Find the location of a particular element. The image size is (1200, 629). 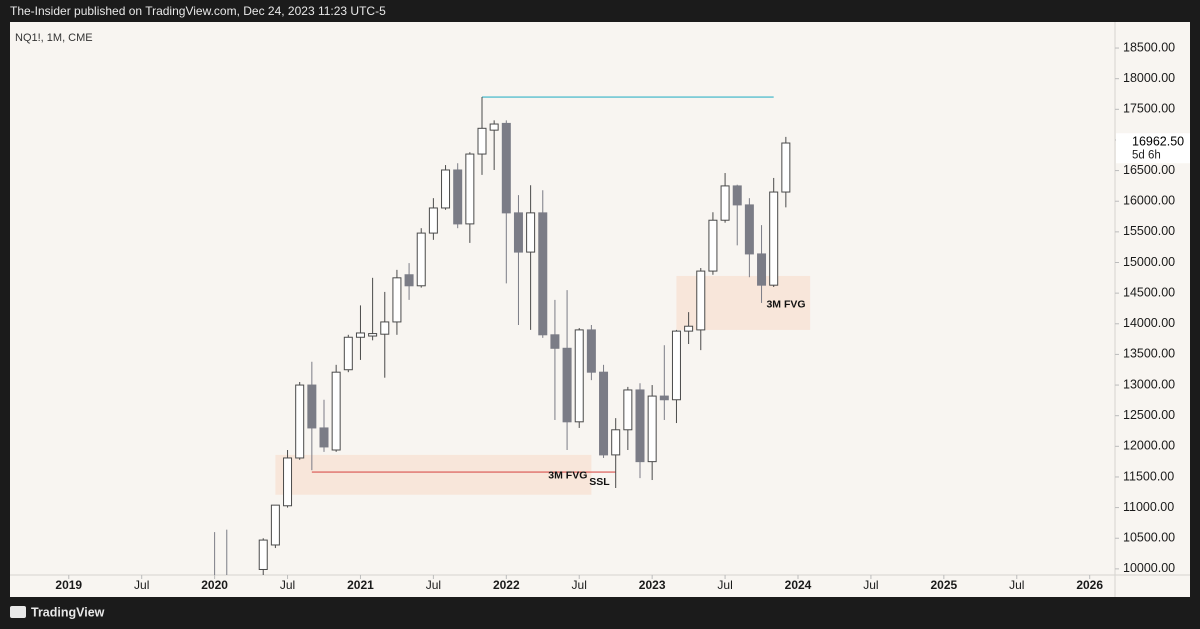

footer-logo: TradingView is located at coordinates (57, 612).